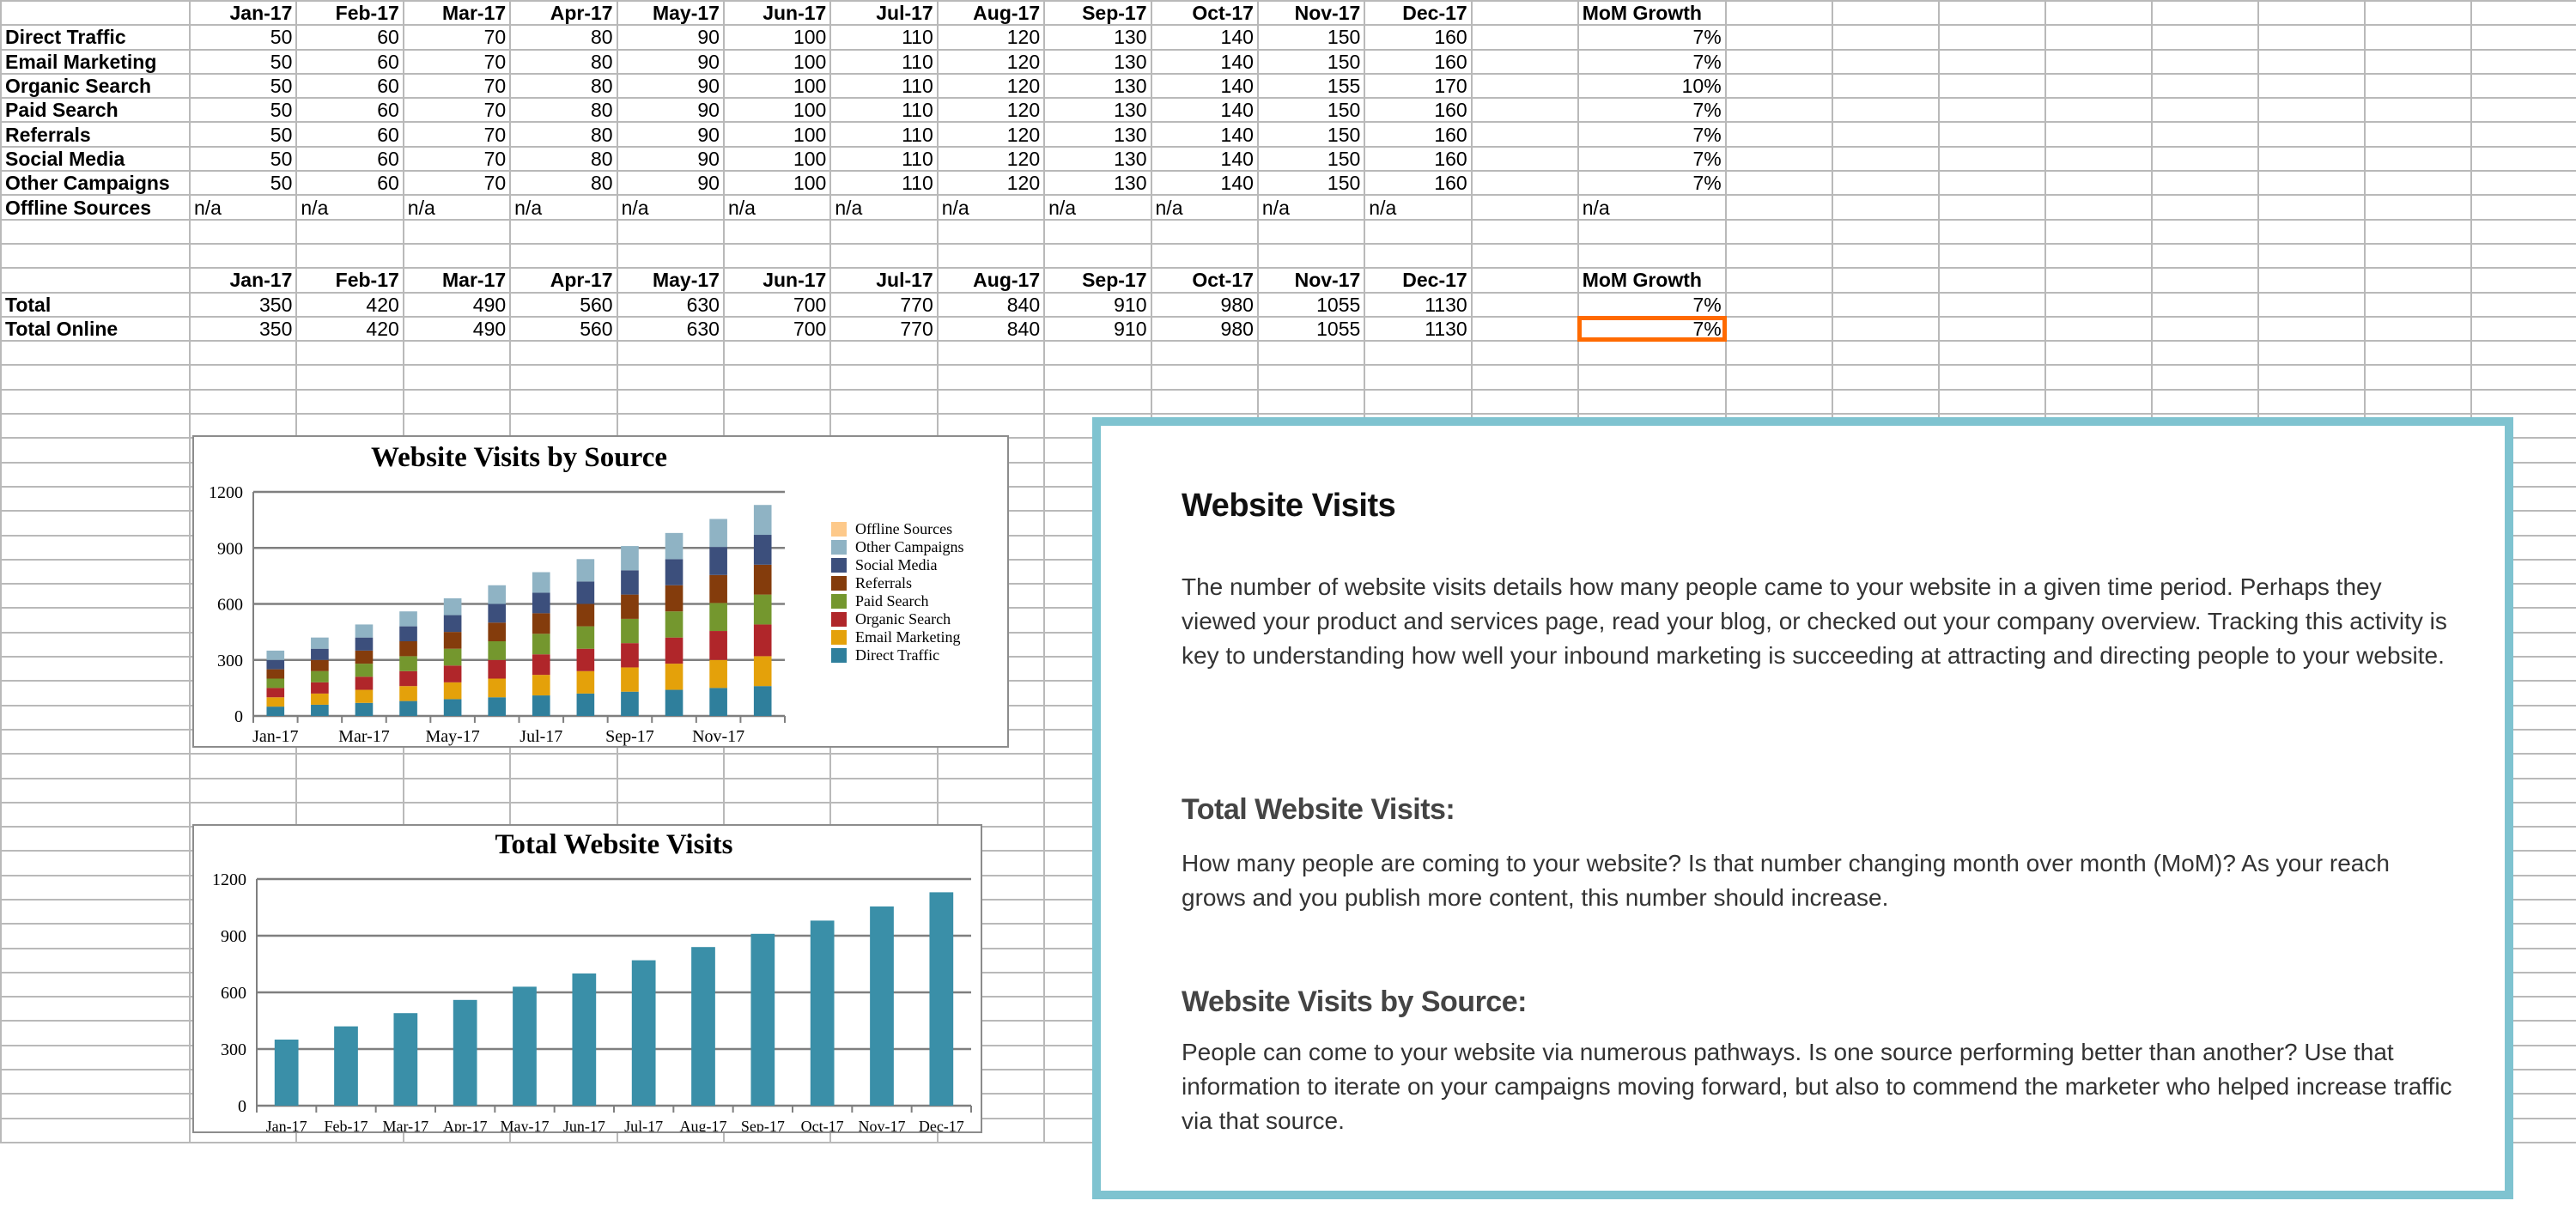 Image resolution: width=2576 pixels, height=1219 pixels. What do you see at coordinates (884, 13) in the screenshot?
I see `month-header: Jul-17` at bounding box center [884, 13].